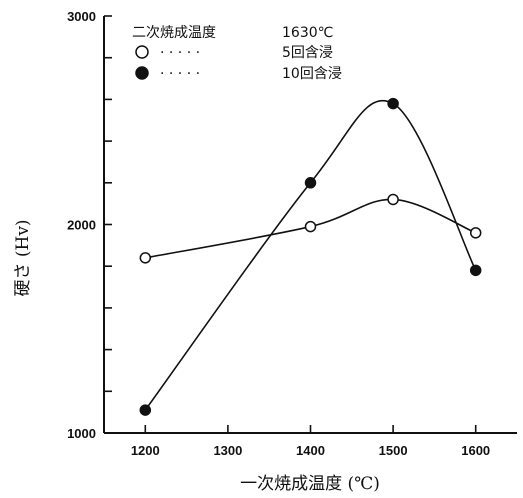 Image resolution: width=523 pixels, height=498 pixels. Describe the element at coordinates (81, 225) in the screenshot. I see `y-tick-label: 2000` at that location.